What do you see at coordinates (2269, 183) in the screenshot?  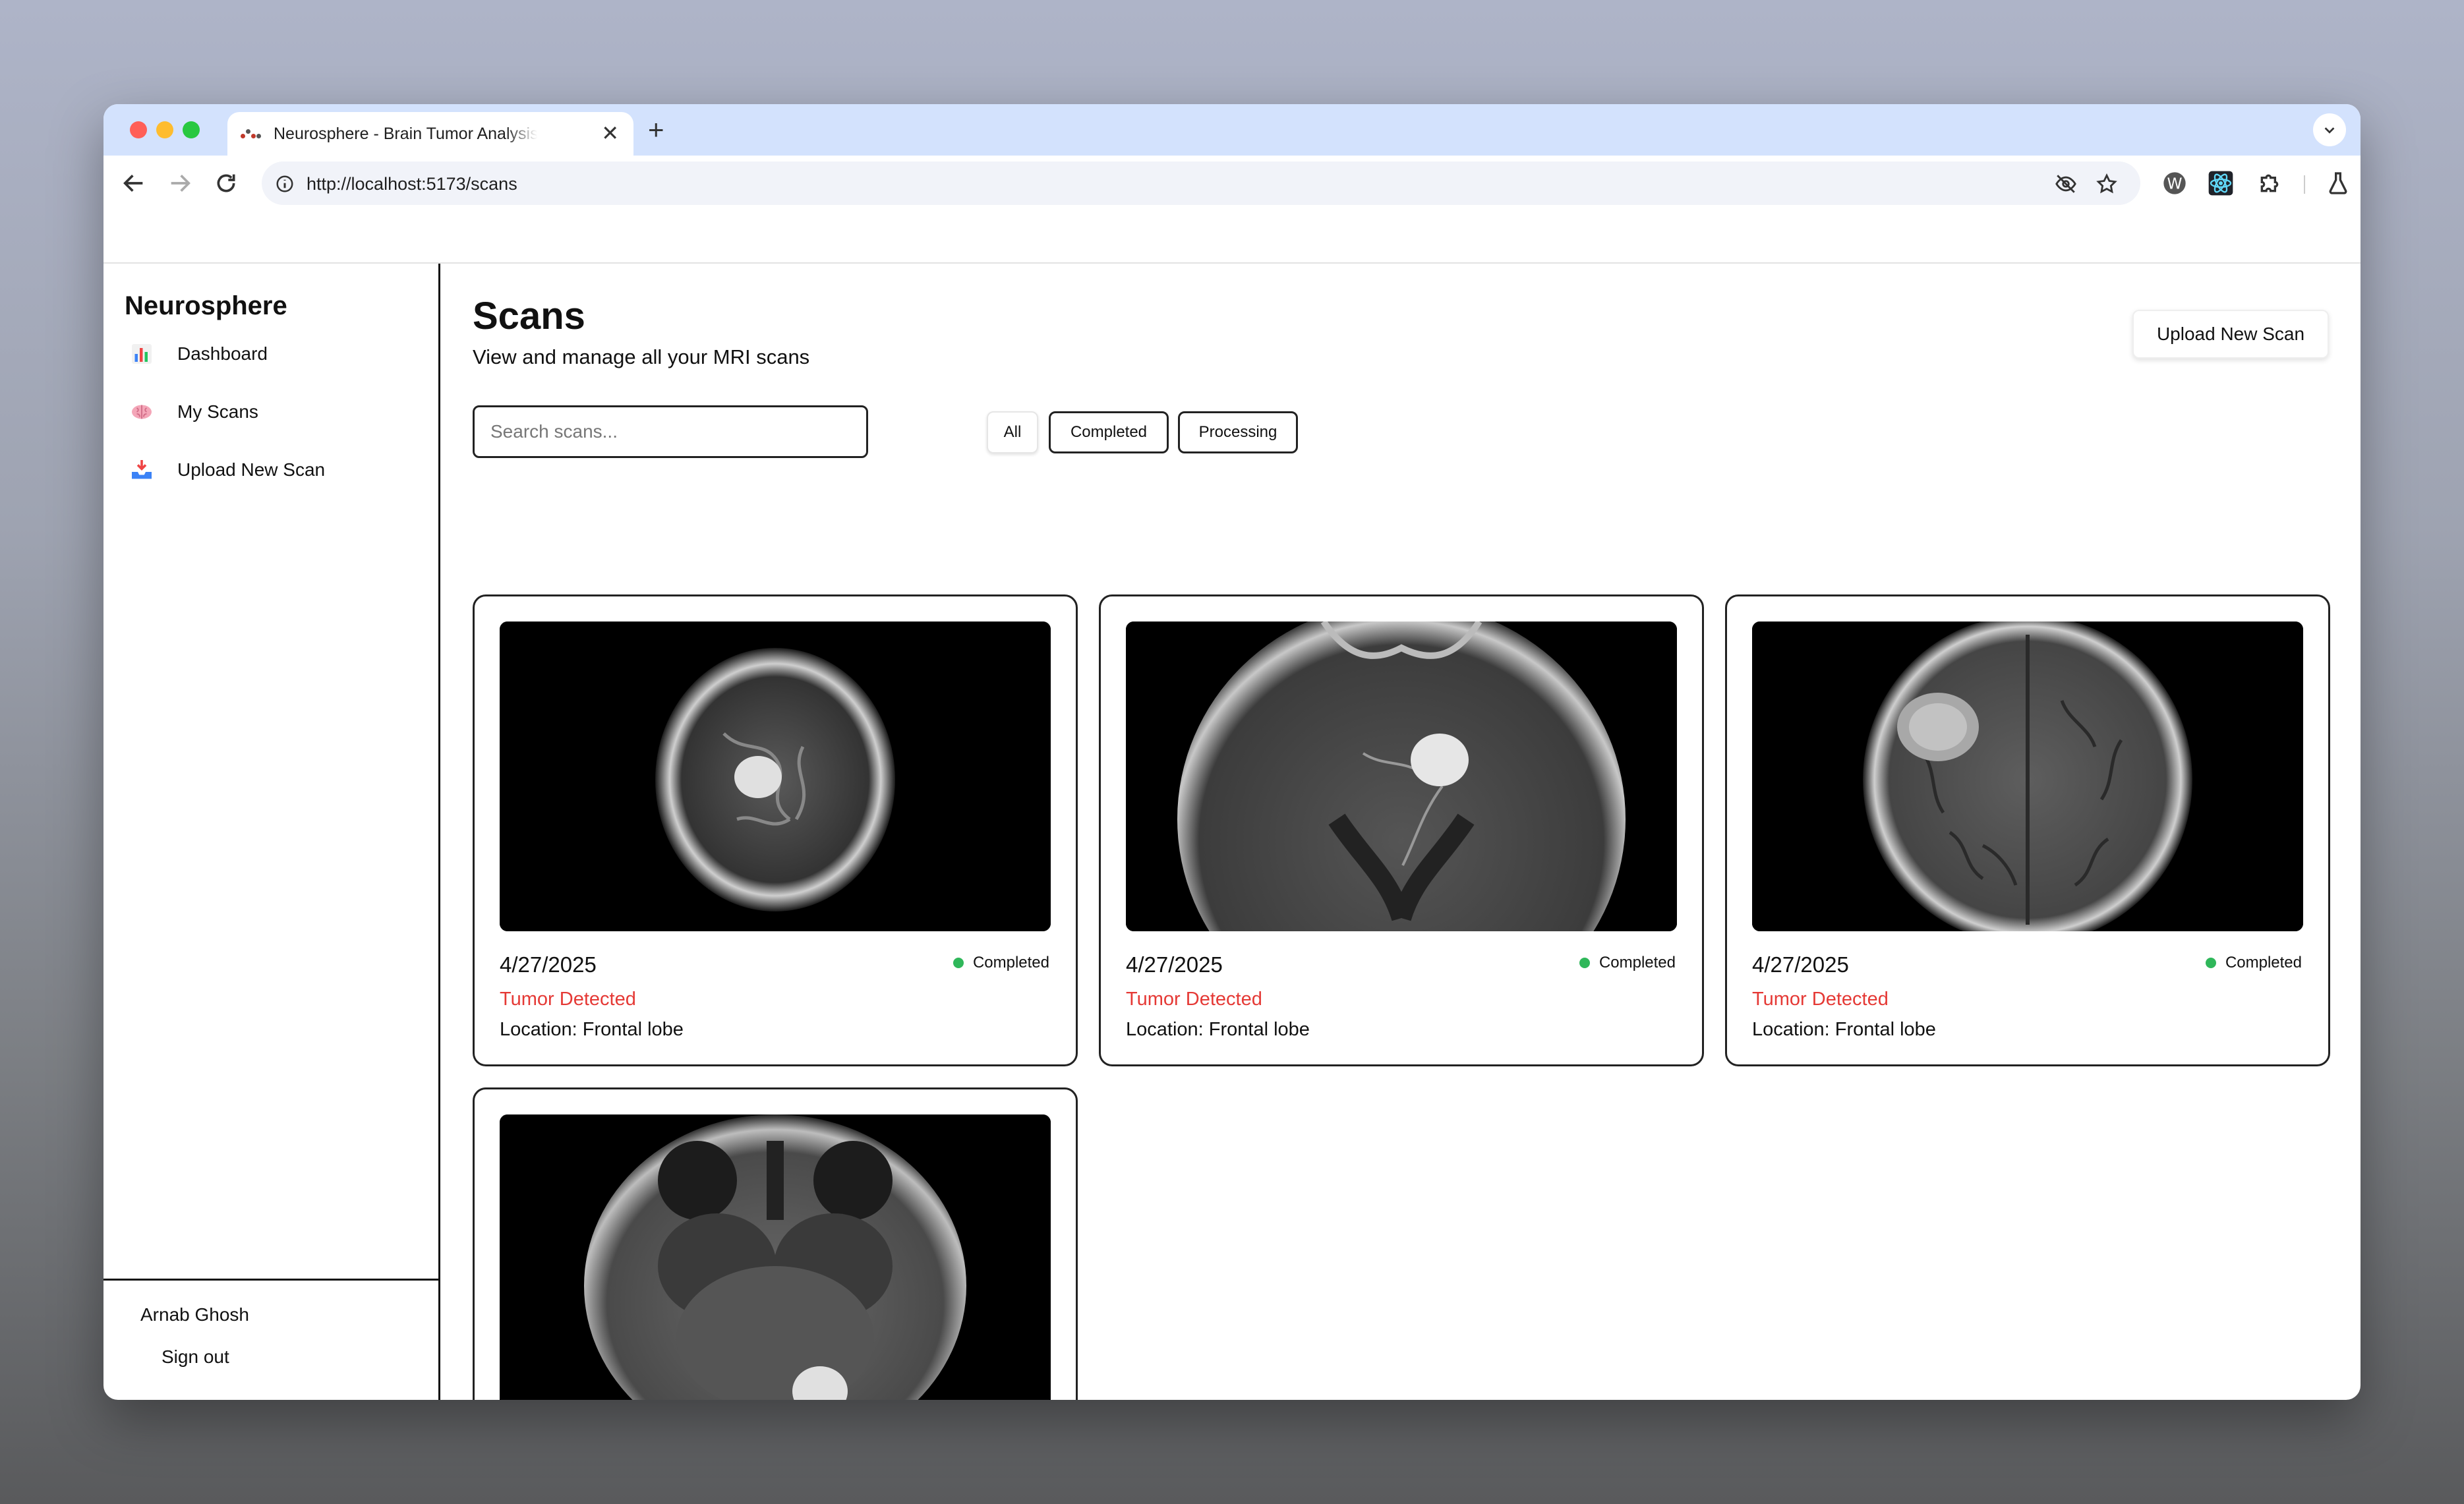 I see `extensions-puzzle-icon` at bounding box center [2269, 183].